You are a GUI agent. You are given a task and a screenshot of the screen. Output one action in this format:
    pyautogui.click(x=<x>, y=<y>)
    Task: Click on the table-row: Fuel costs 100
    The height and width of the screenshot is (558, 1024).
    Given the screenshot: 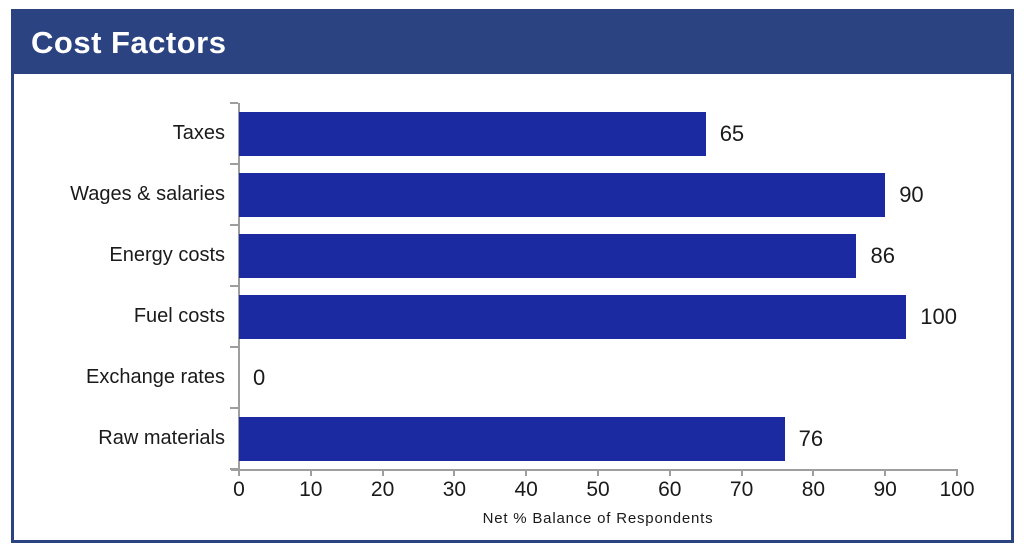 What is the action you would take?
    pyautogui.click(x=494, y=316)
    